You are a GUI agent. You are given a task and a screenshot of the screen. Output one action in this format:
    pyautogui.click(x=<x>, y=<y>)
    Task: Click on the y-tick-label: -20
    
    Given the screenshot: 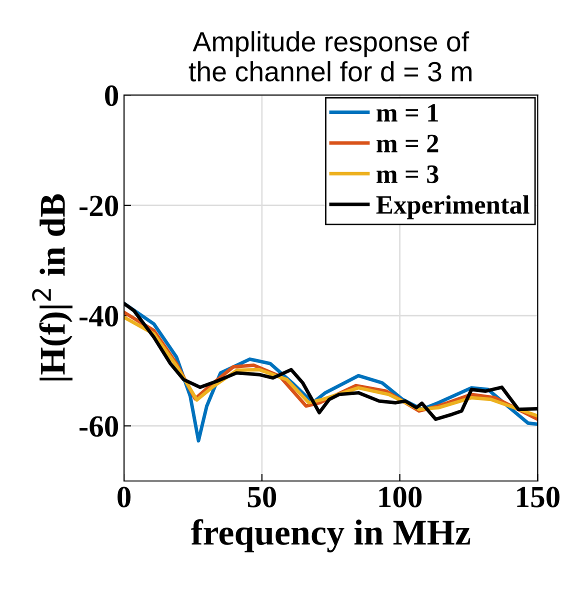 What is the action you would take?
    pyautogui.click(x=99, y=206)
    